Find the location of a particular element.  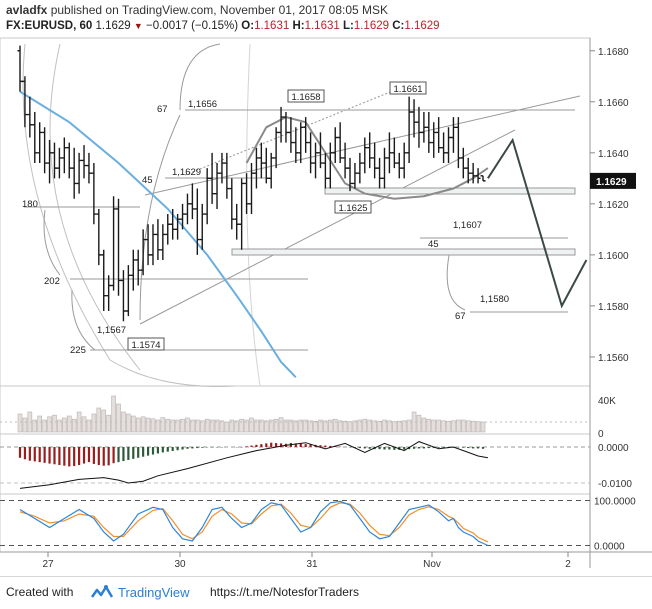

stoch-k-line is located at coordinates (254, 523).